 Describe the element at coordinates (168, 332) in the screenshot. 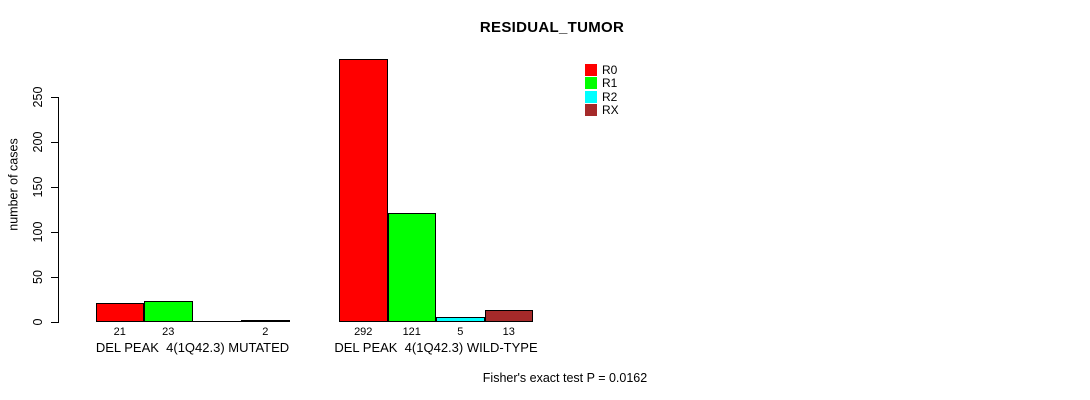

I see `bar-value-label: 23` at that location.